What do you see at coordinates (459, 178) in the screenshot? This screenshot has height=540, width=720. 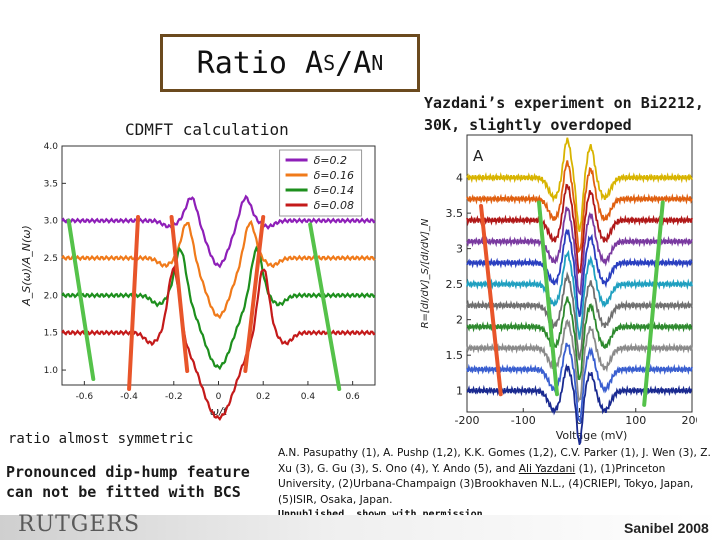 I see `y-tick-label: 4` at bounding box center [459, 178].